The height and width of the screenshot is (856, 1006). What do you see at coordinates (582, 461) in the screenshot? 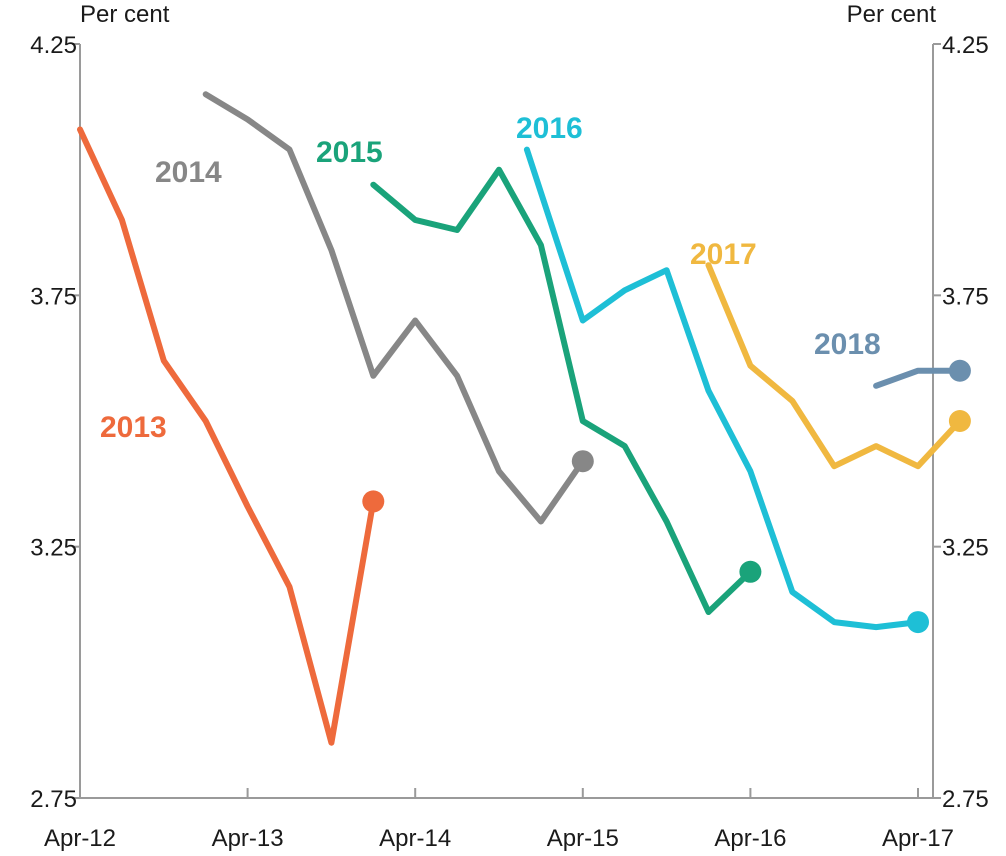
I see `series-end-marker-2014` at bounding box center [582, 461].